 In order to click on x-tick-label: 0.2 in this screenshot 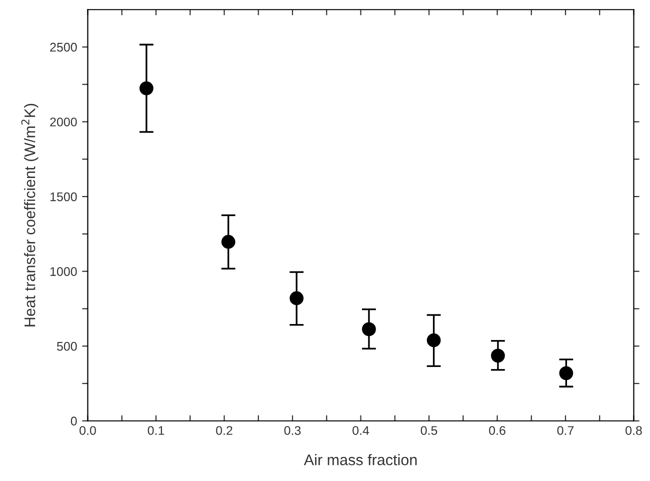, I will do `click(224, 430)`.